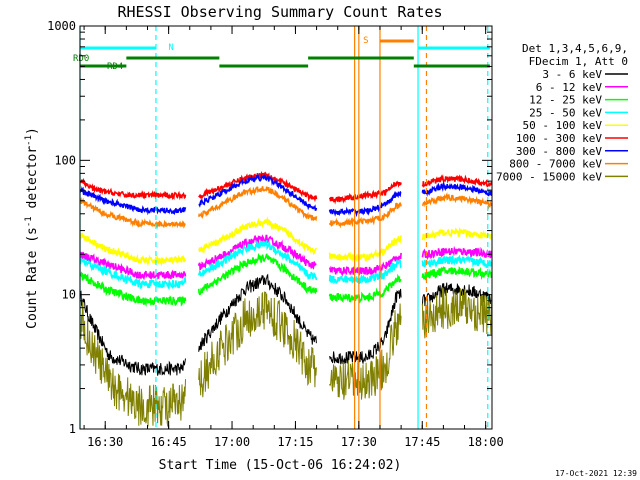 The image size is (640, 480). Describe the element at coordinates (279, 12) in the screenshot. I see `chart-title: RHESSI Observing Summary Count Rates` at that location.